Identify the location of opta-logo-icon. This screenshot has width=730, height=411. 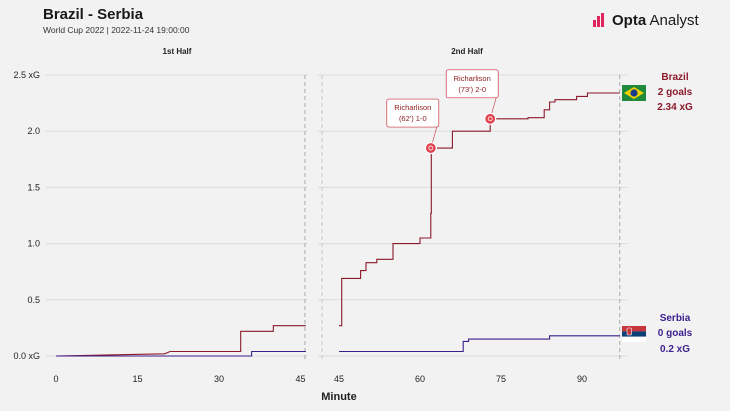
(598, 19).